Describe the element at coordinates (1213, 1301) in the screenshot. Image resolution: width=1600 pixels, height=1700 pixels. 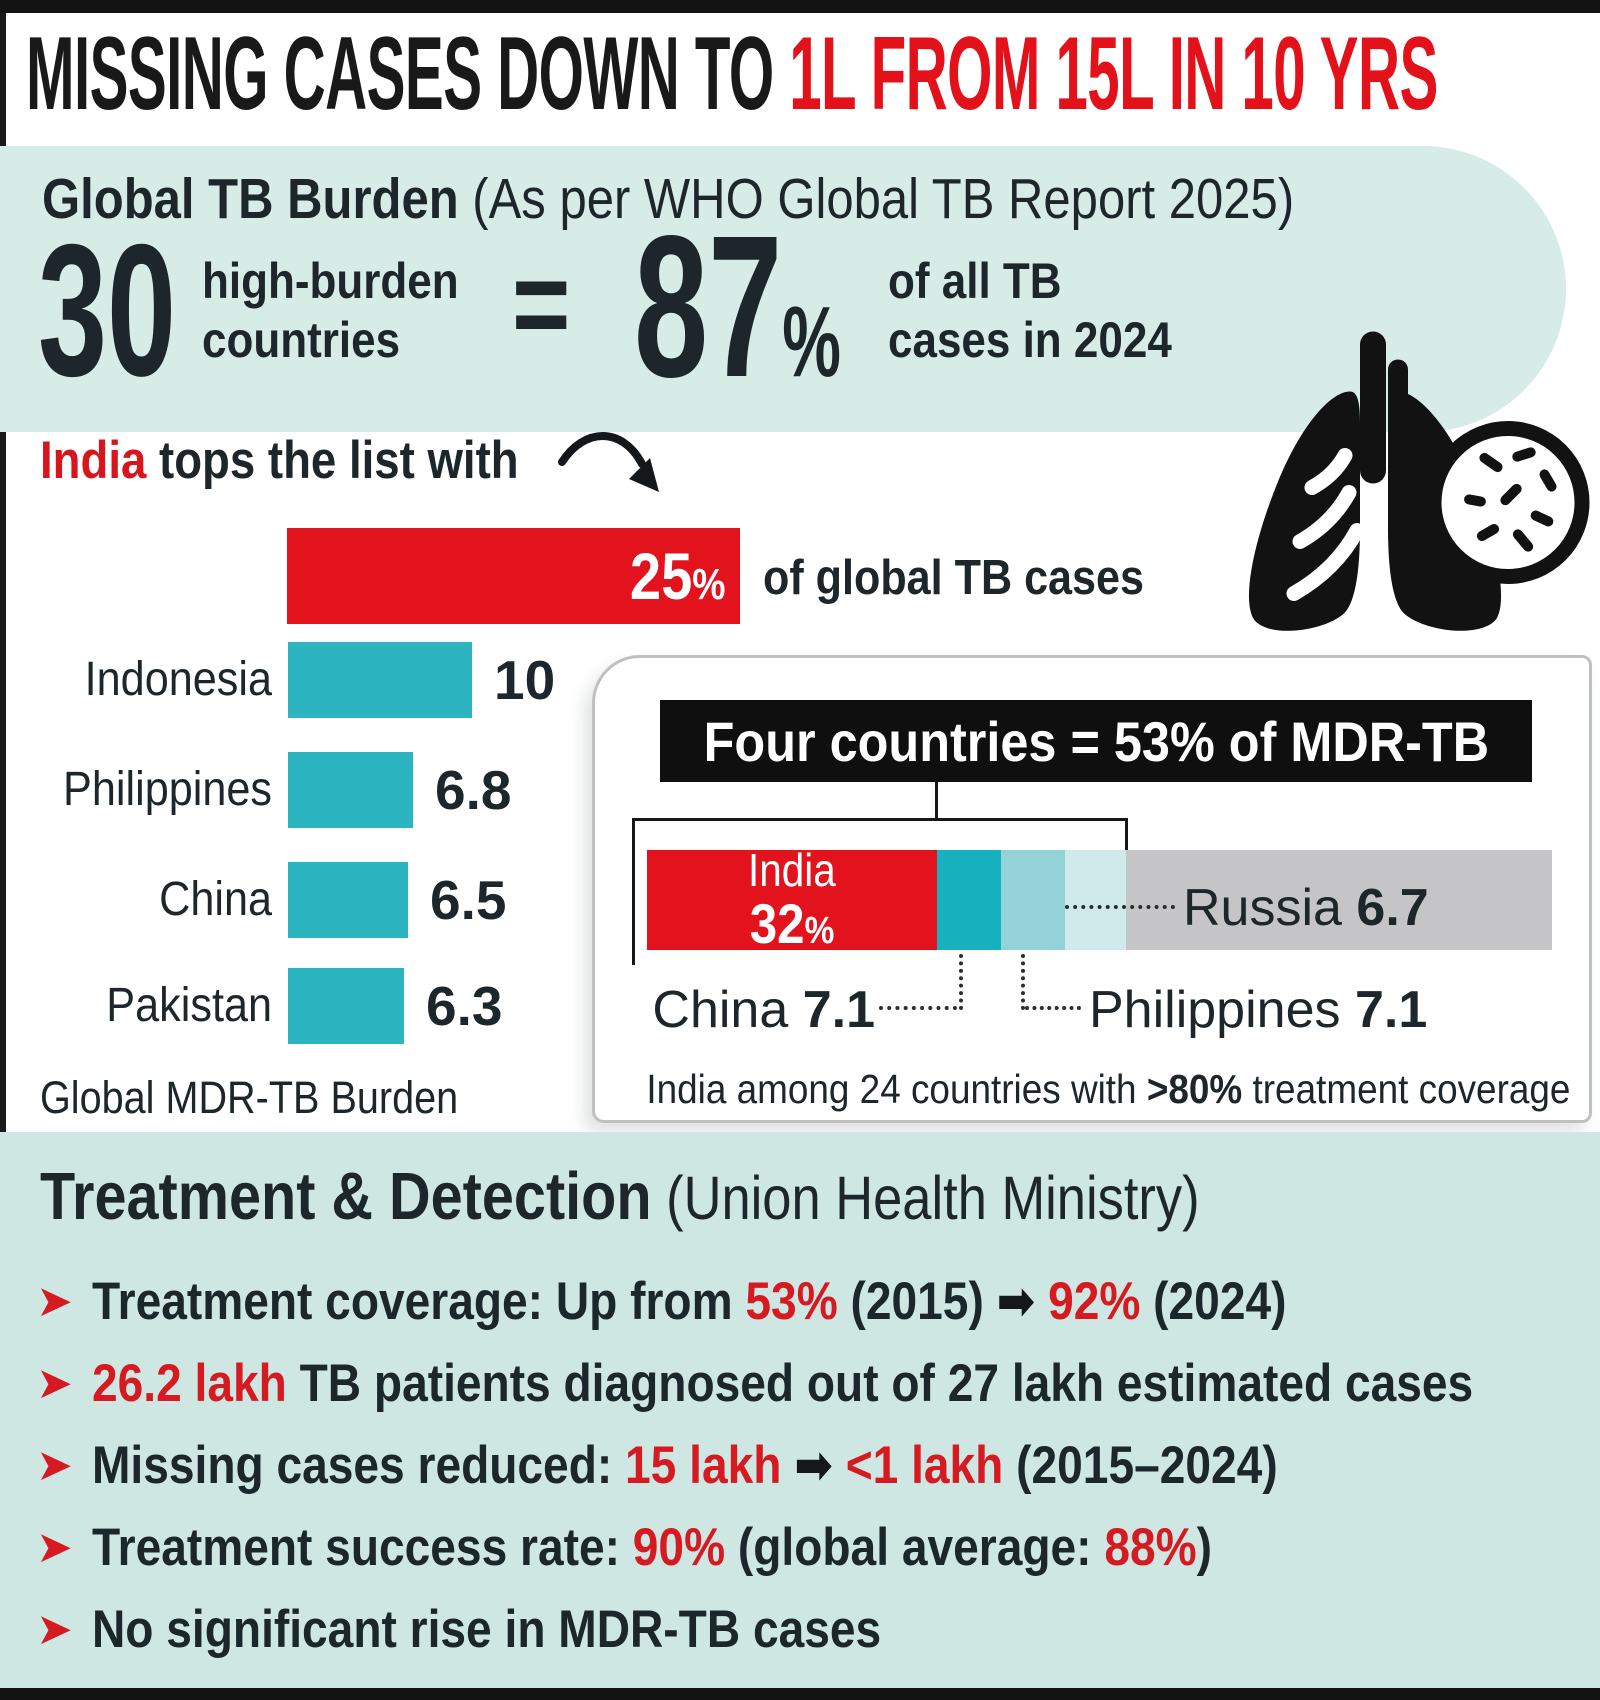
I see `bullet-segment: (2024)` at that location.